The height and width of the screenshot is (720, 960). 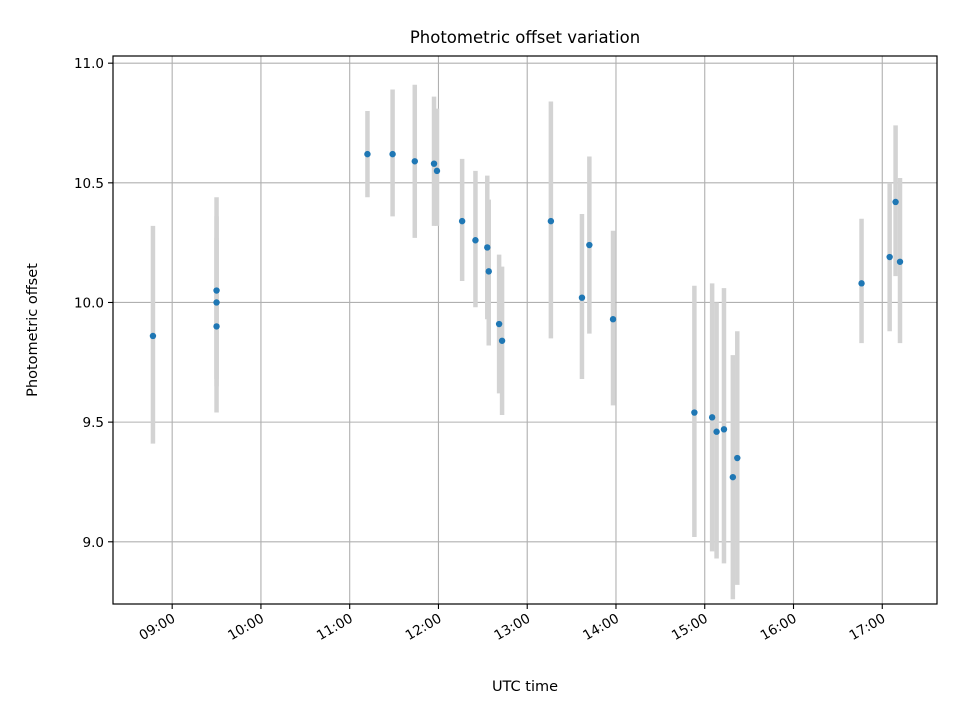 What do you see at coordinates (89, 64) in the screenshot?
I see `y-tick-label: 11.0` at bounding box center [89, 64].